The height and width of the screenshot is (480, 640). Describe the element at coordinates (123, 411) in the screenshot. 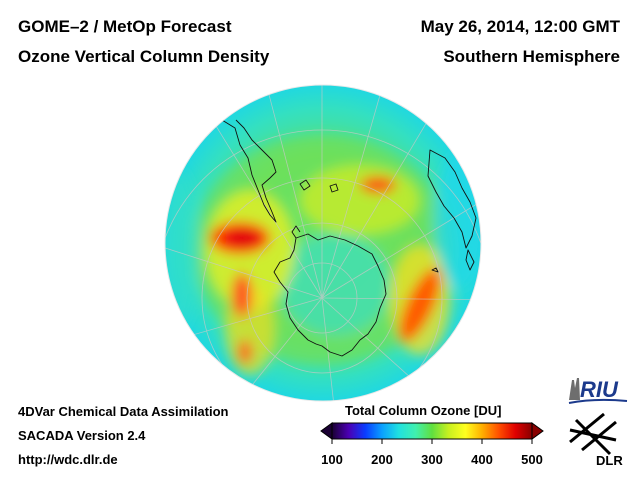

I see `footer-method: 4DVar Chemical Data Assimilation` at that location.